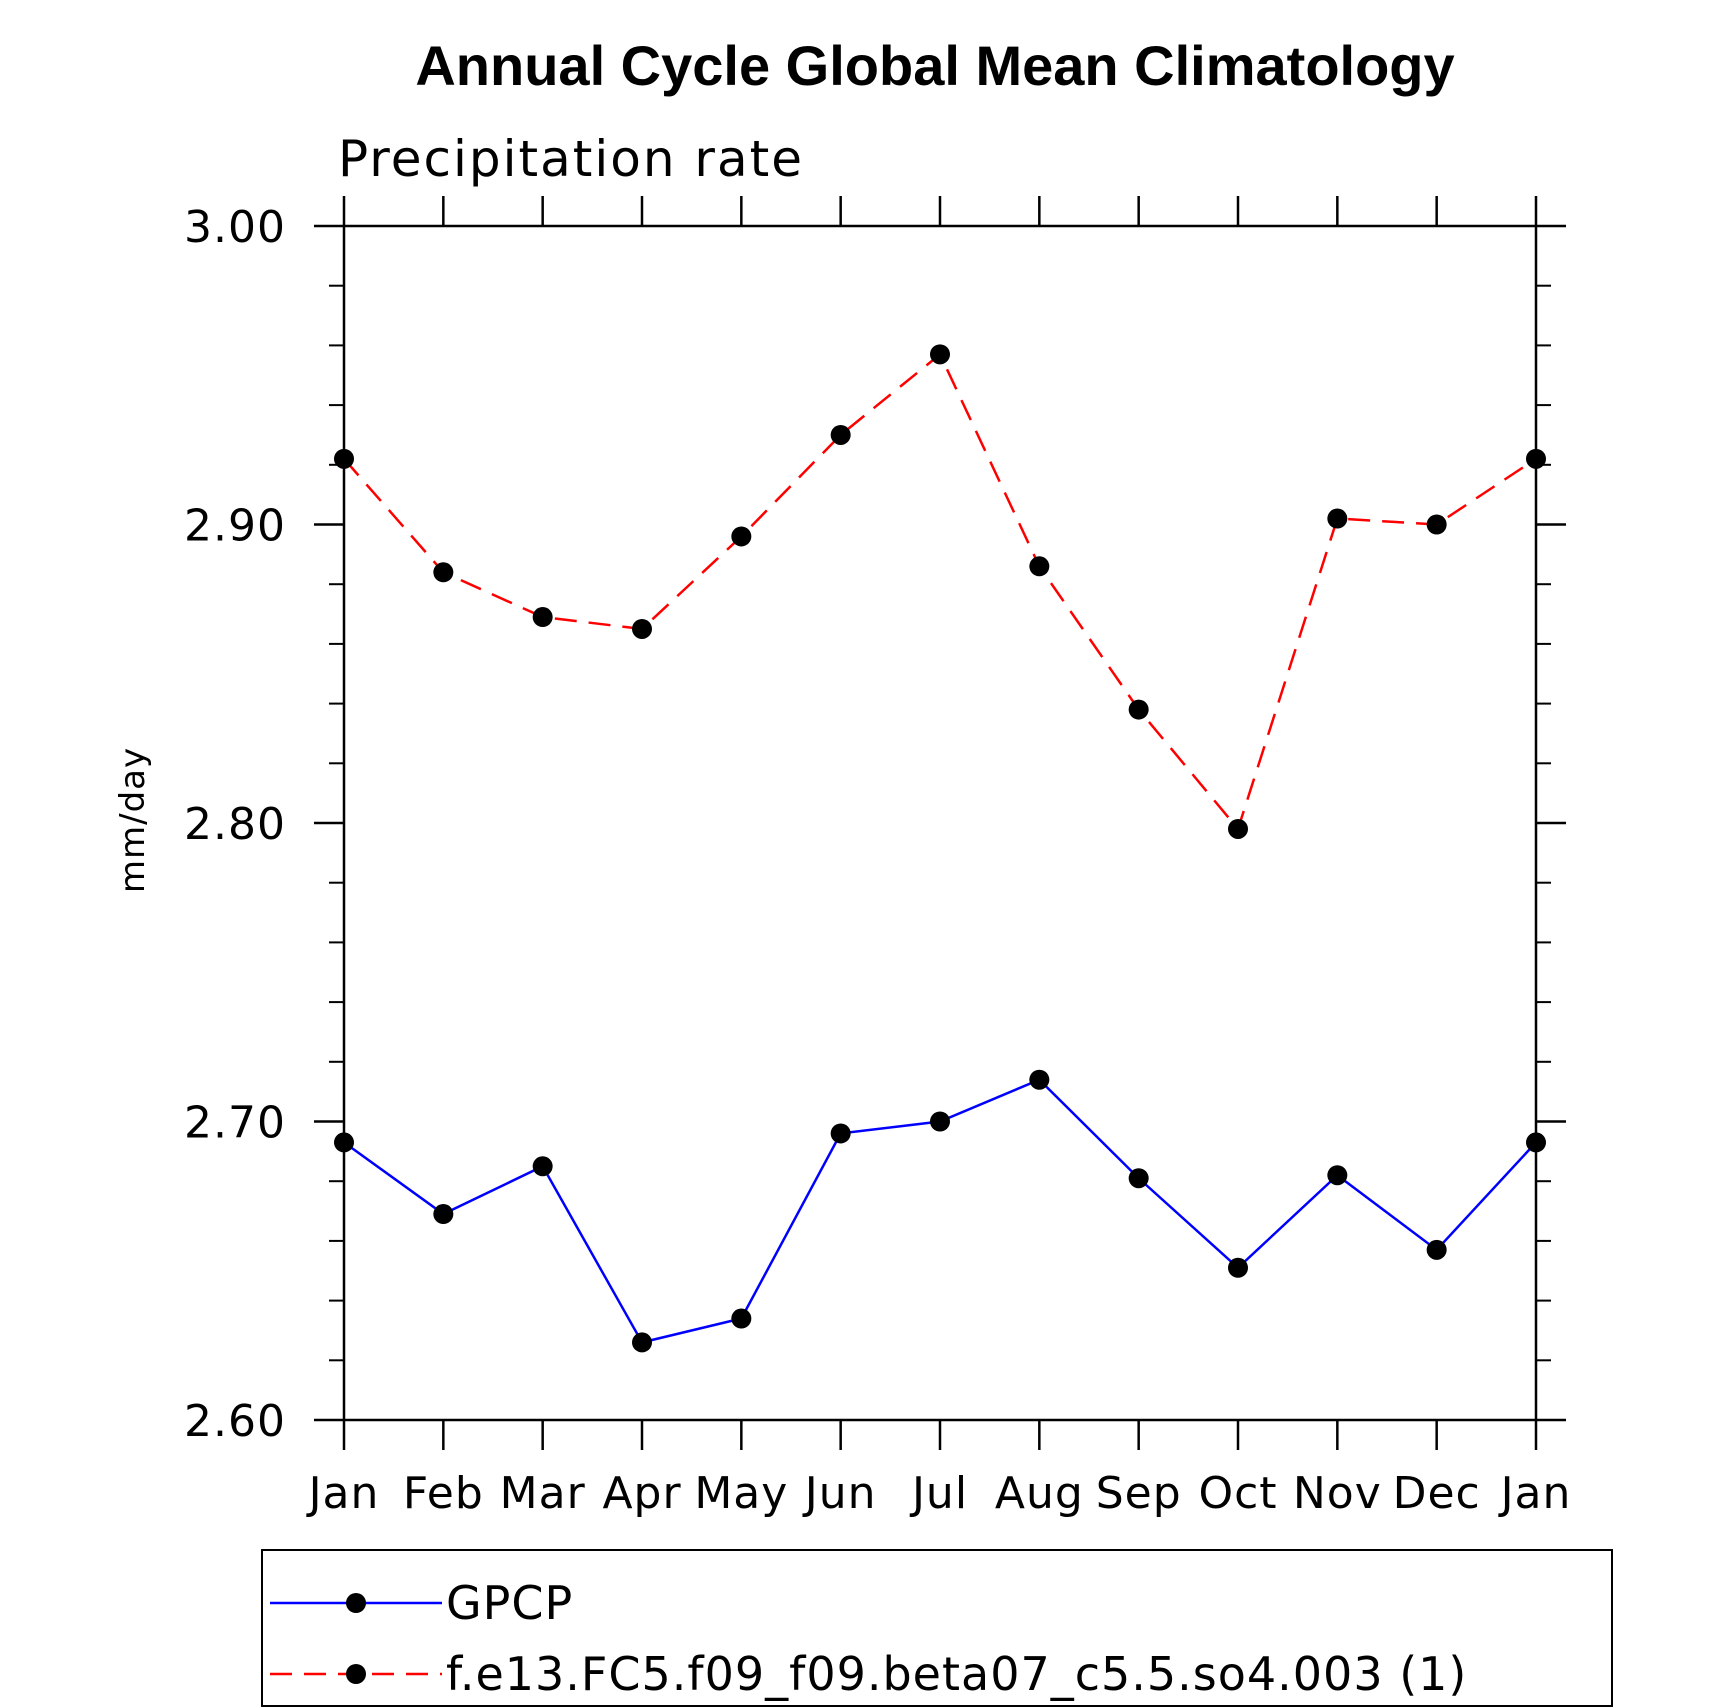 The width and height of the screenshot is (1710, 1708). I want to click on x-tick-label: Sep, so click(1139, 1493).